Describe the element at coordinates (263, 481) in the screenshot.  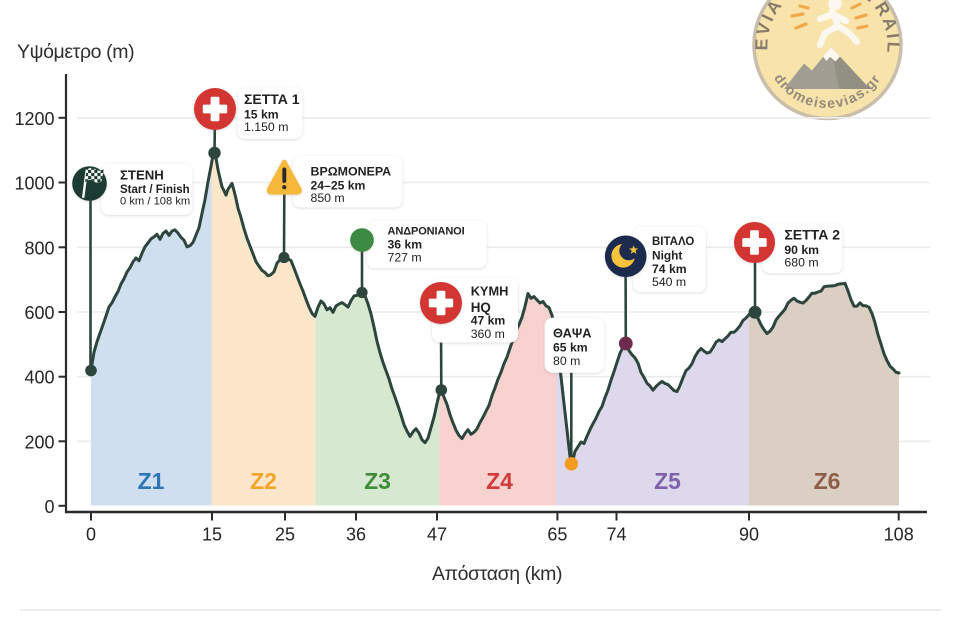
I see `svg-text: Z2` at that location.